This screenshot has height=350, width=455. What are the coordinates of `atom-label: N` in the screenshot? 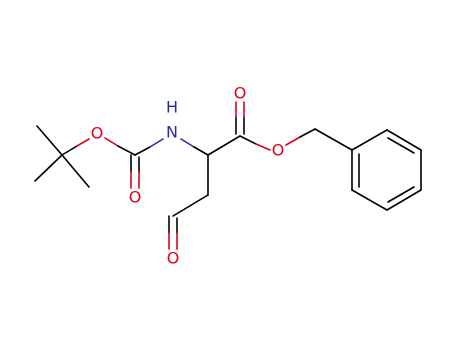 It's located at (172, 132).